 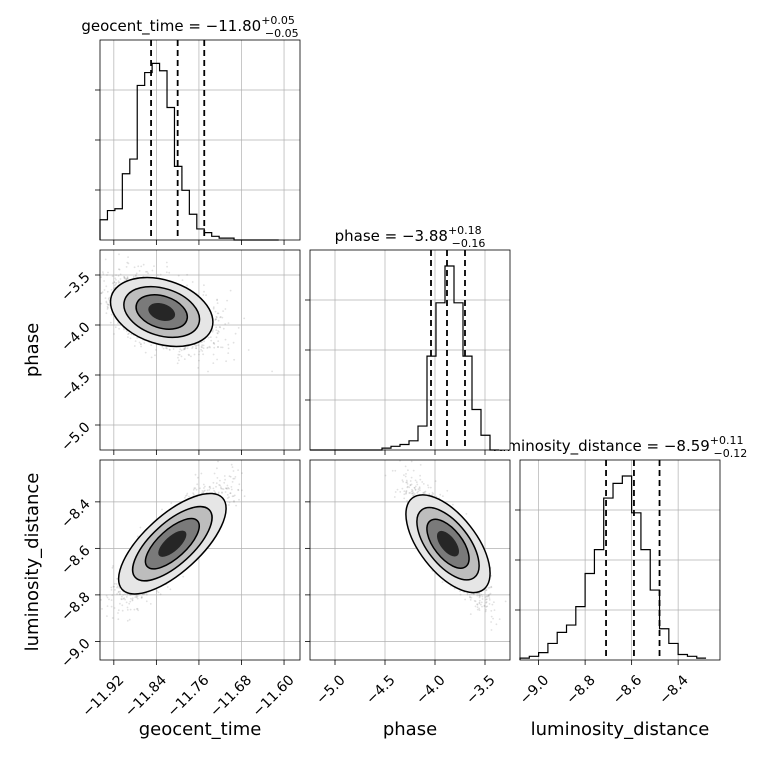 I want to click on title-geocent-time: geocent_time = −11.80+0.05 −0.05, so click(x=189, y=27).